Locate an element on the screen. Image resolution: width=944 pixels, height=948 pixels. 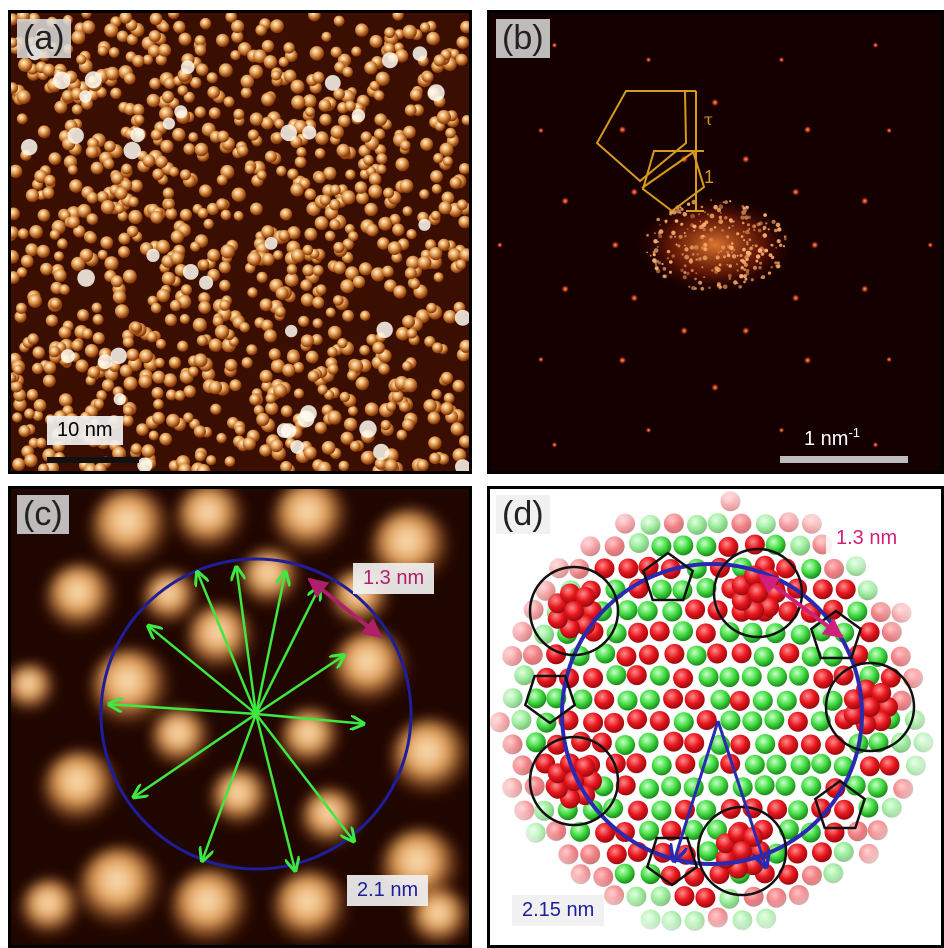
scale-bar-a is located at coordinates (93, 460).